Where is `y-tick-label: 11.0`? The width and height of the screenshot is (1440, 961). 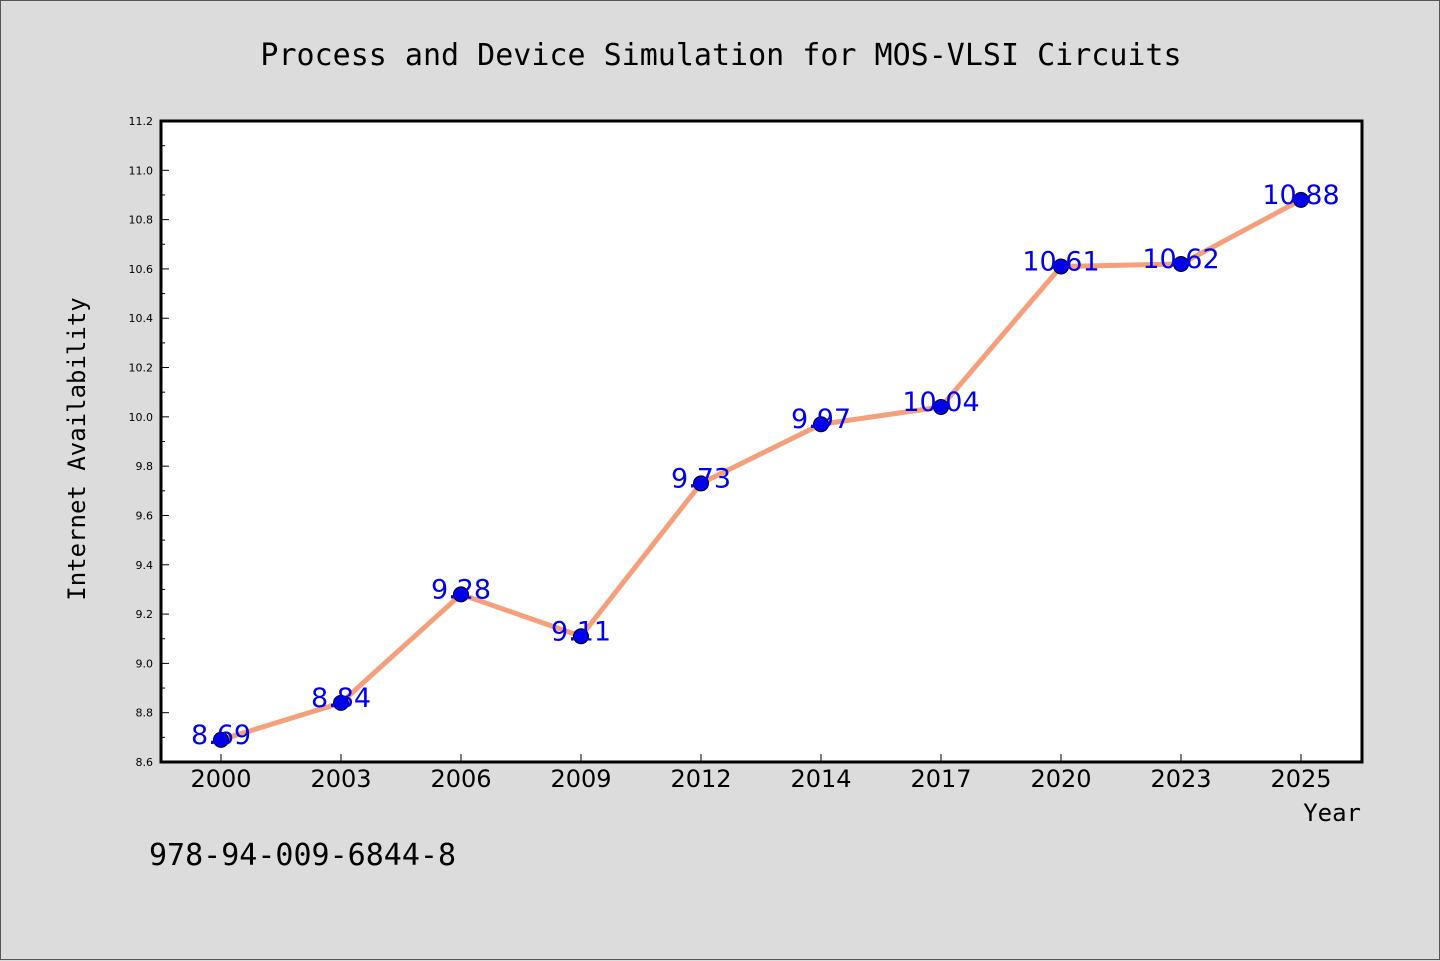 y-tick-label: 11.0 is located at coordinates (141, 170).